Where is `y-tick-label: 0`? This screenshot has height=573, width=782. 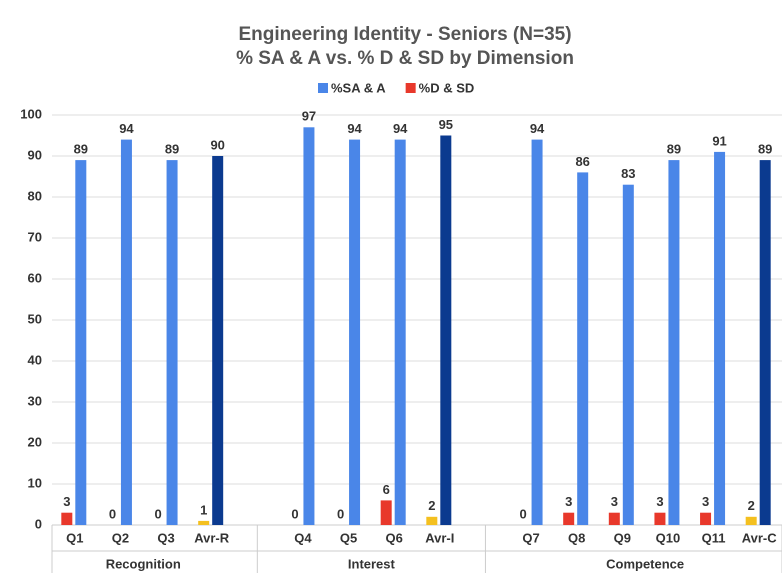 y-tick-label: 0 is located at coordinates (38, 523).